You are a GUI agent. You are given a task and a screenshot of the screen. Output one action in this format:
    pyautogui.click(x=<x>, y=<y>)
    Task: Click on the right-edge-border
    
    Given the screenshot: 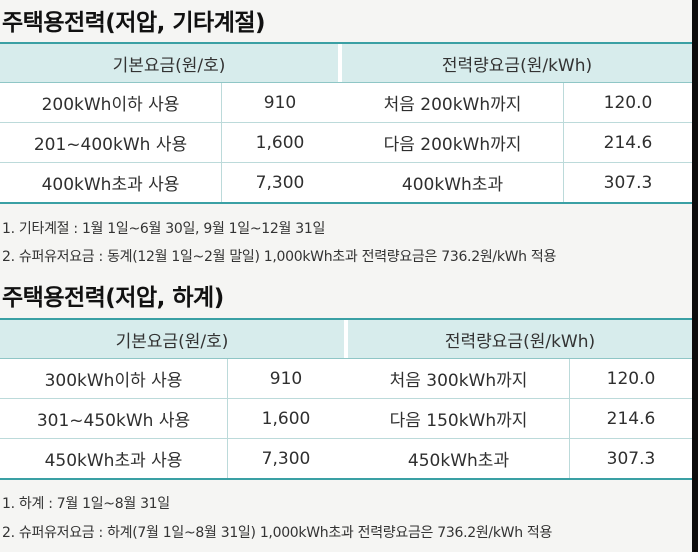 What is the action you would take?
    pyautogui.click(x=695, y=276)
    